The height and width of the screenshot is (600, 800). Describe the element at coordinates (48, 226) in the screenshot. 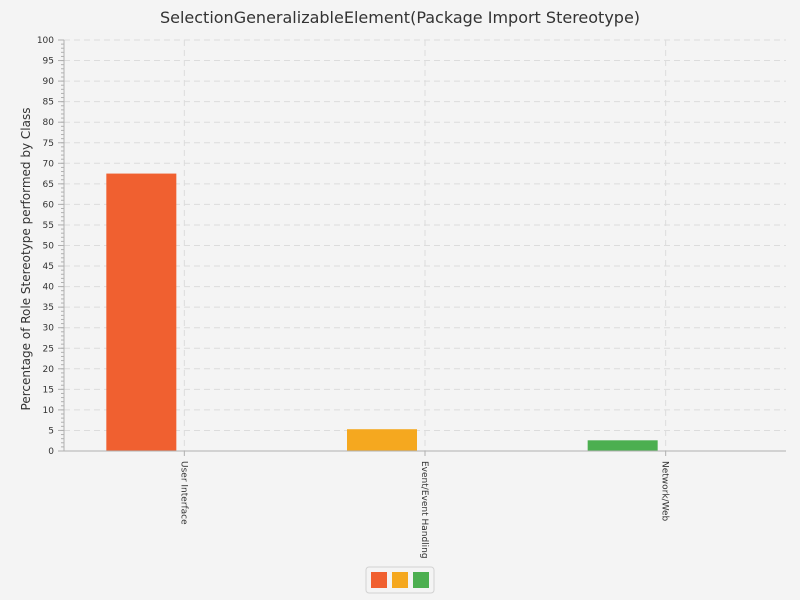

I see `y-tick-label: 55` at that location.